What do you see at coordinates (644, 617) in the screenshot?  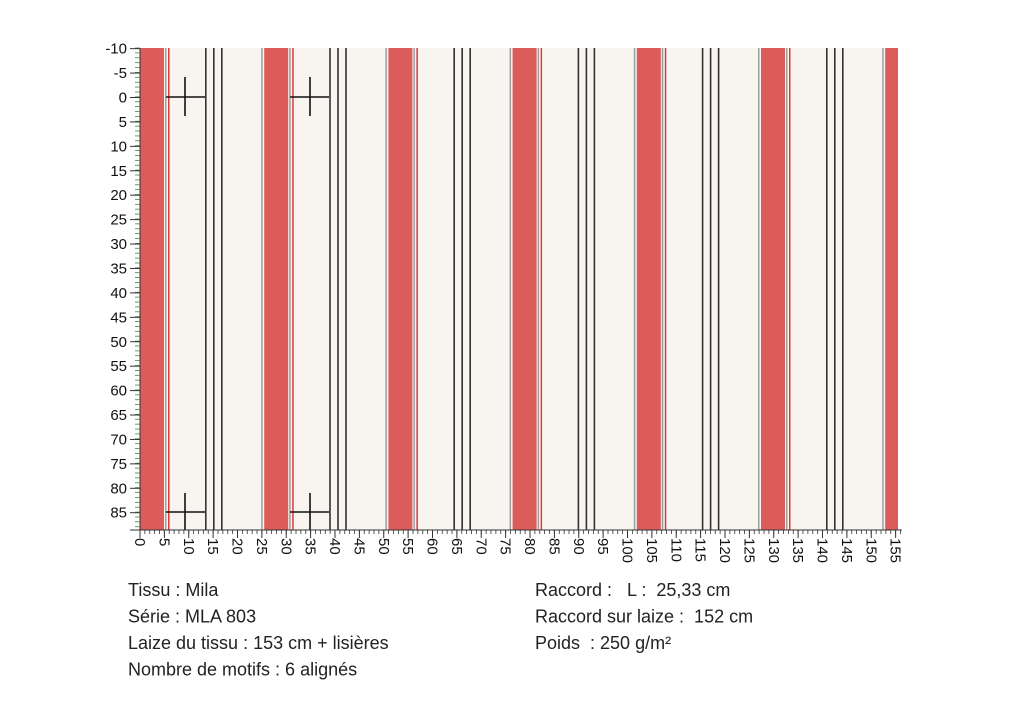 I see `info-line: Raccord sur laize : 152 cm` at bounding box center [644, 617].